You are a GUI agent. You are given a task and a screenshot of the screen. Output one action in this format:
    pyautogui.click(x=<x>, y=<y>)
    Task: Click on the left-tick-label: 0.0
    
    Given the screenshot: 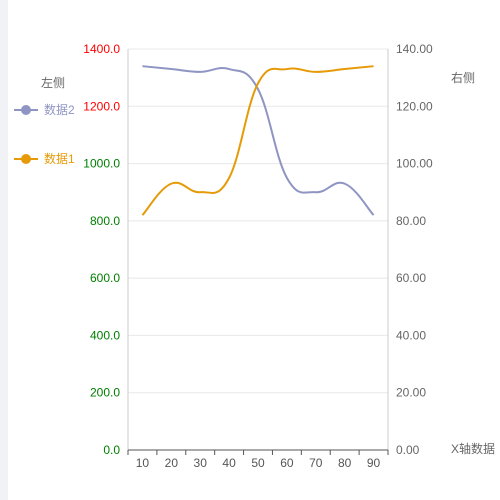 What is the action you would take?
    pyautogui.click(x=111, y=450)
    